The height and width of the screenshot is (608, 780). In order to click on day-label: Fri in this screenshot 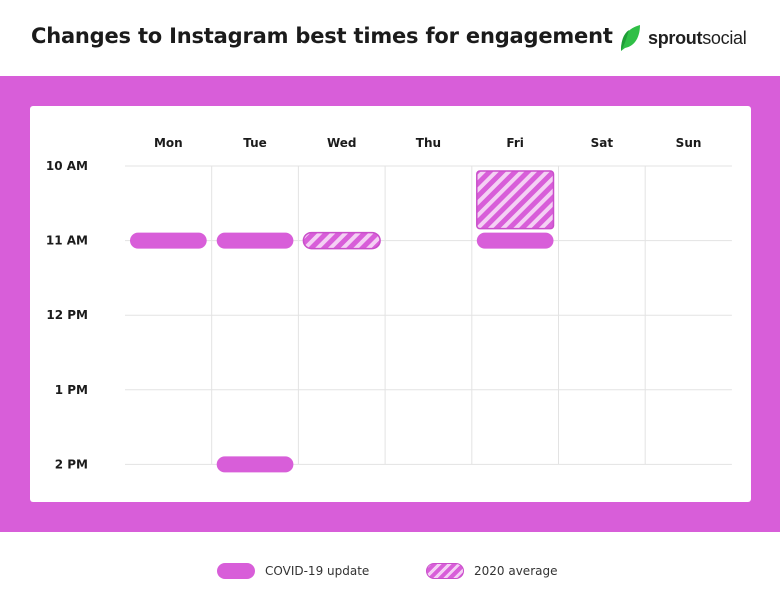, I will do `click(514, 143)`.